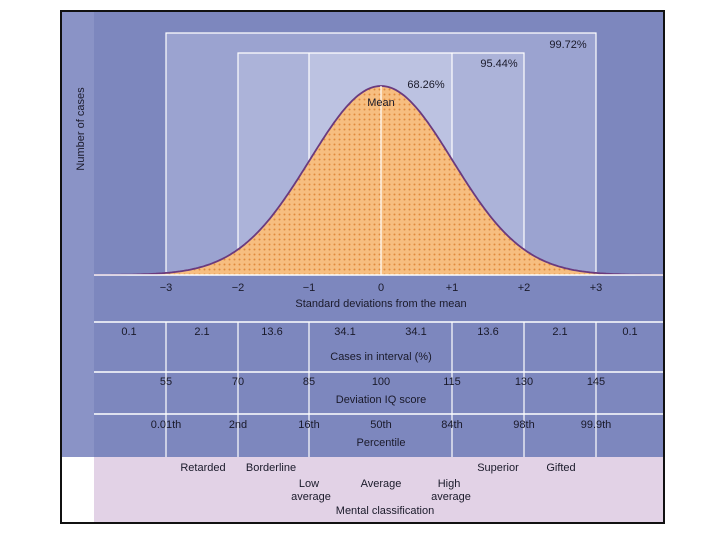 The width and height of the screenshot is (720, 540). Describe the element at coordinates (202, 468) in the screenshot. I see `class-retarded: Retarded` at that location.